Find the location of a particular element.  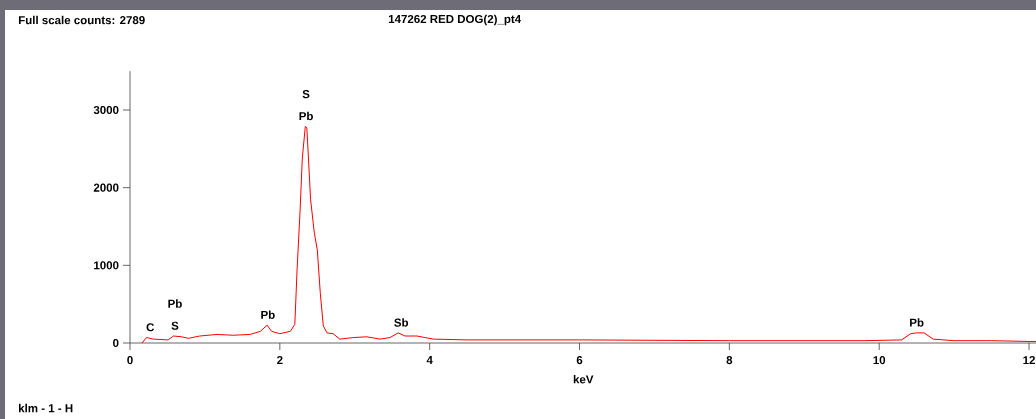

y-tick-label: 1000 is located at coordinates (106, 265).